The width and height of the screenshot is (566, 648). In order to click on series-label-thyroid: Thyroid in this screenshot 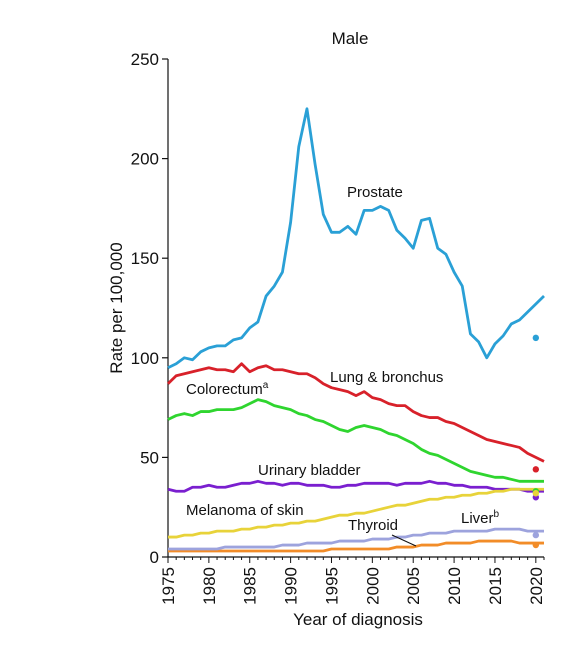, I will do `click(373, 525)`.